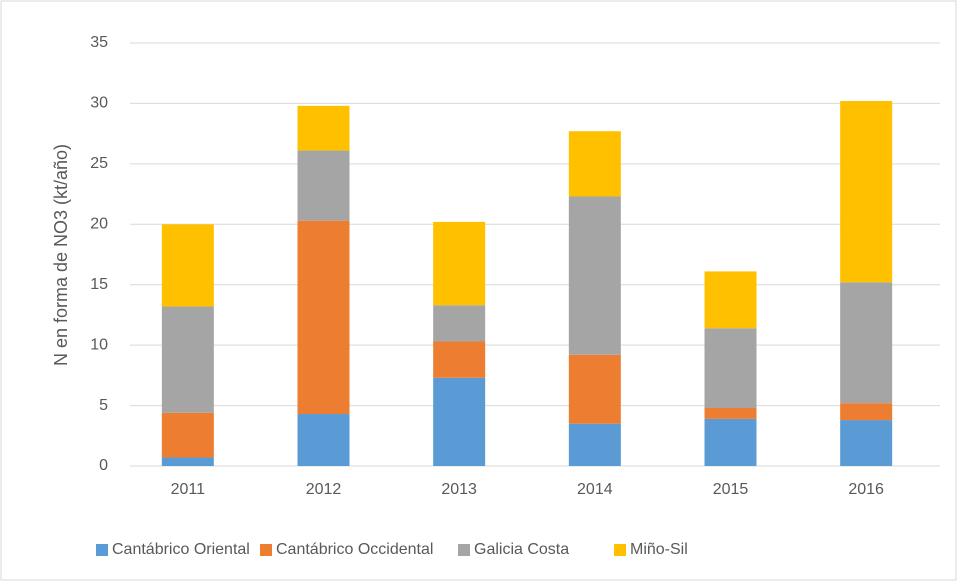  Describe the element at coordinates (181, 549) in the screenshot. I see `legend-label: Cantábrico Oriental` at that location.